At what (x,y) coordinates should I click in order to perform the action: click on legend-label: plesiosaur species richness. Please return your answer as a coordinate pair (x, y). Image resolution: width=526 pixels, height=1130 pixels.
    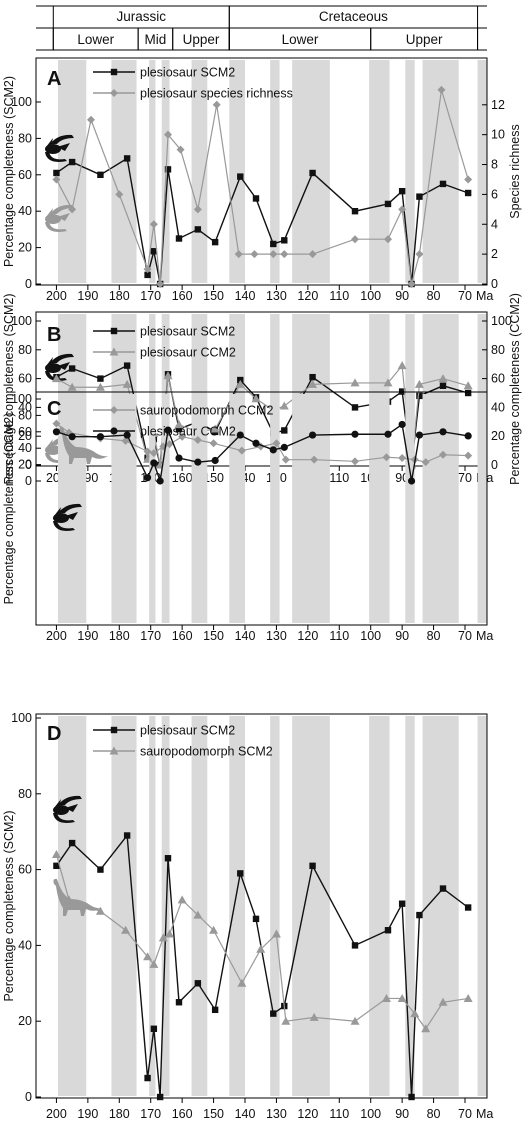
    Looking at the image, I should click on (216, 94).